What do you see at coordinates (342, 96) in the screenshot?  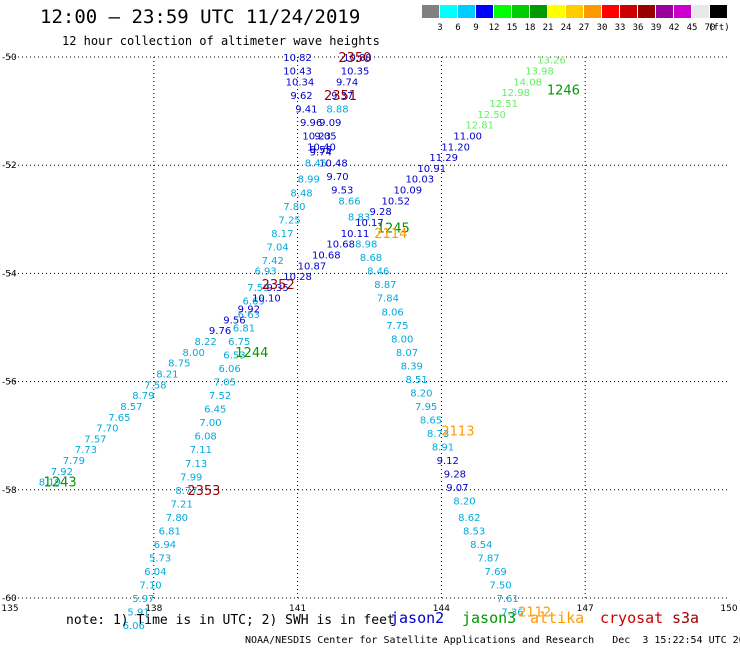 I see `swh-data-label: 9.37` at bounding box center [342, 96].